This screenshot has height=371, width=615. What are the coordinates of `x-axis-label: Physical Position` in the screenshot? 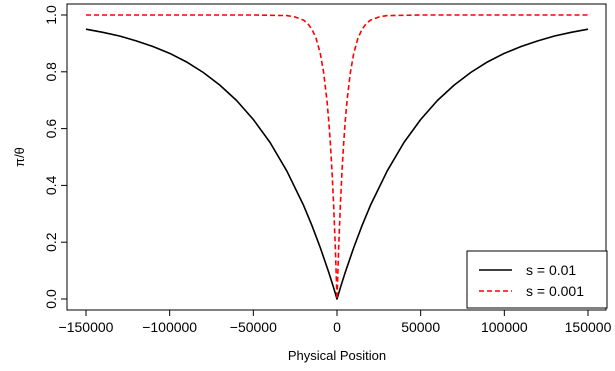 It's located at (337, 355).